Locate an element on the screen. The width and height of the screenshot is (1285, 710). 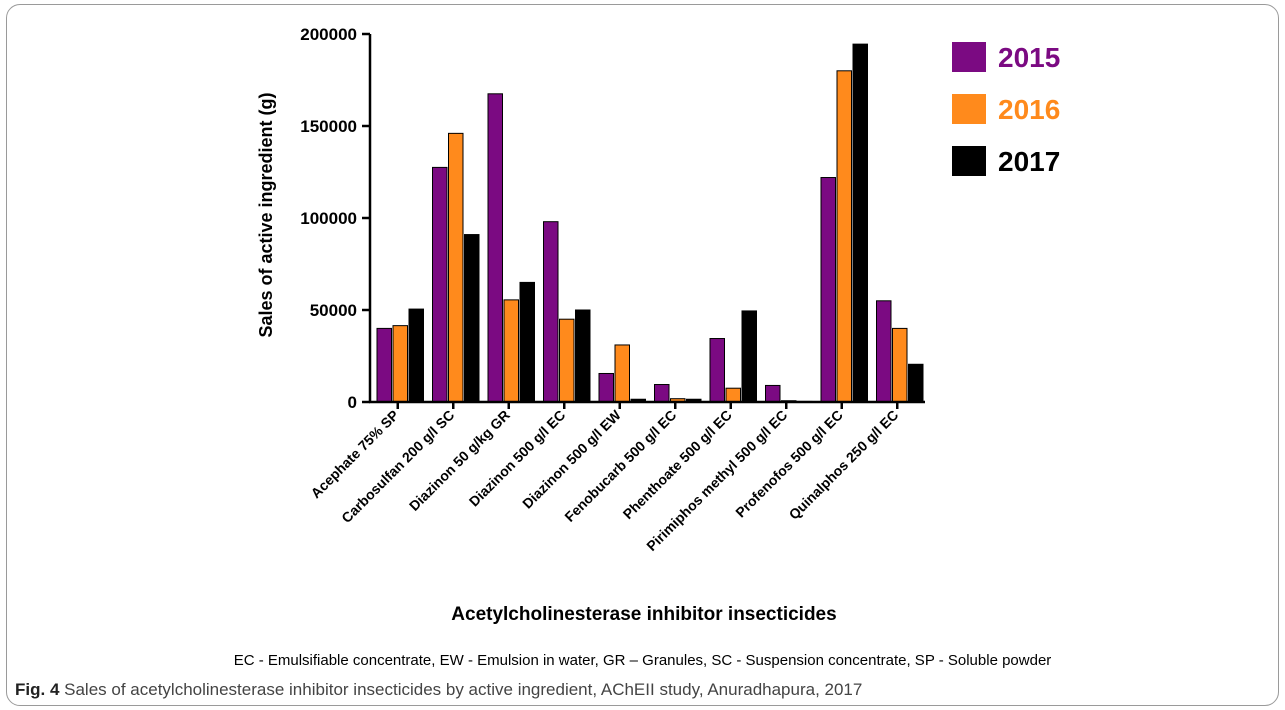
x-tick-label: Carbosulfan 200 g/l SC is located at coordinates (397, 466).